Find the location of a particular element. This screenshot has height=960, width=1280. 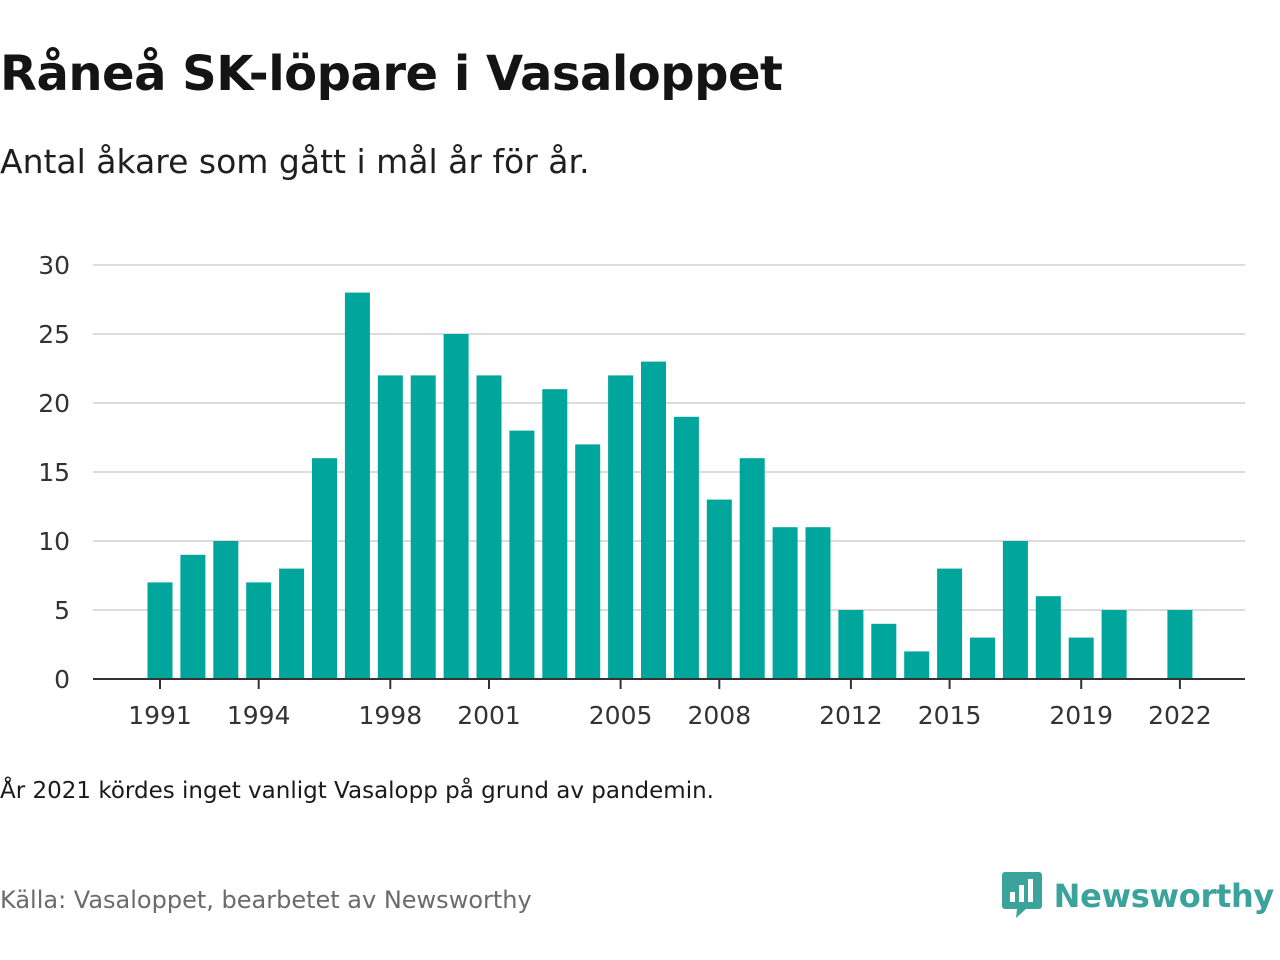

x-tick-label: 1991 is located at coordinates (160, 715).